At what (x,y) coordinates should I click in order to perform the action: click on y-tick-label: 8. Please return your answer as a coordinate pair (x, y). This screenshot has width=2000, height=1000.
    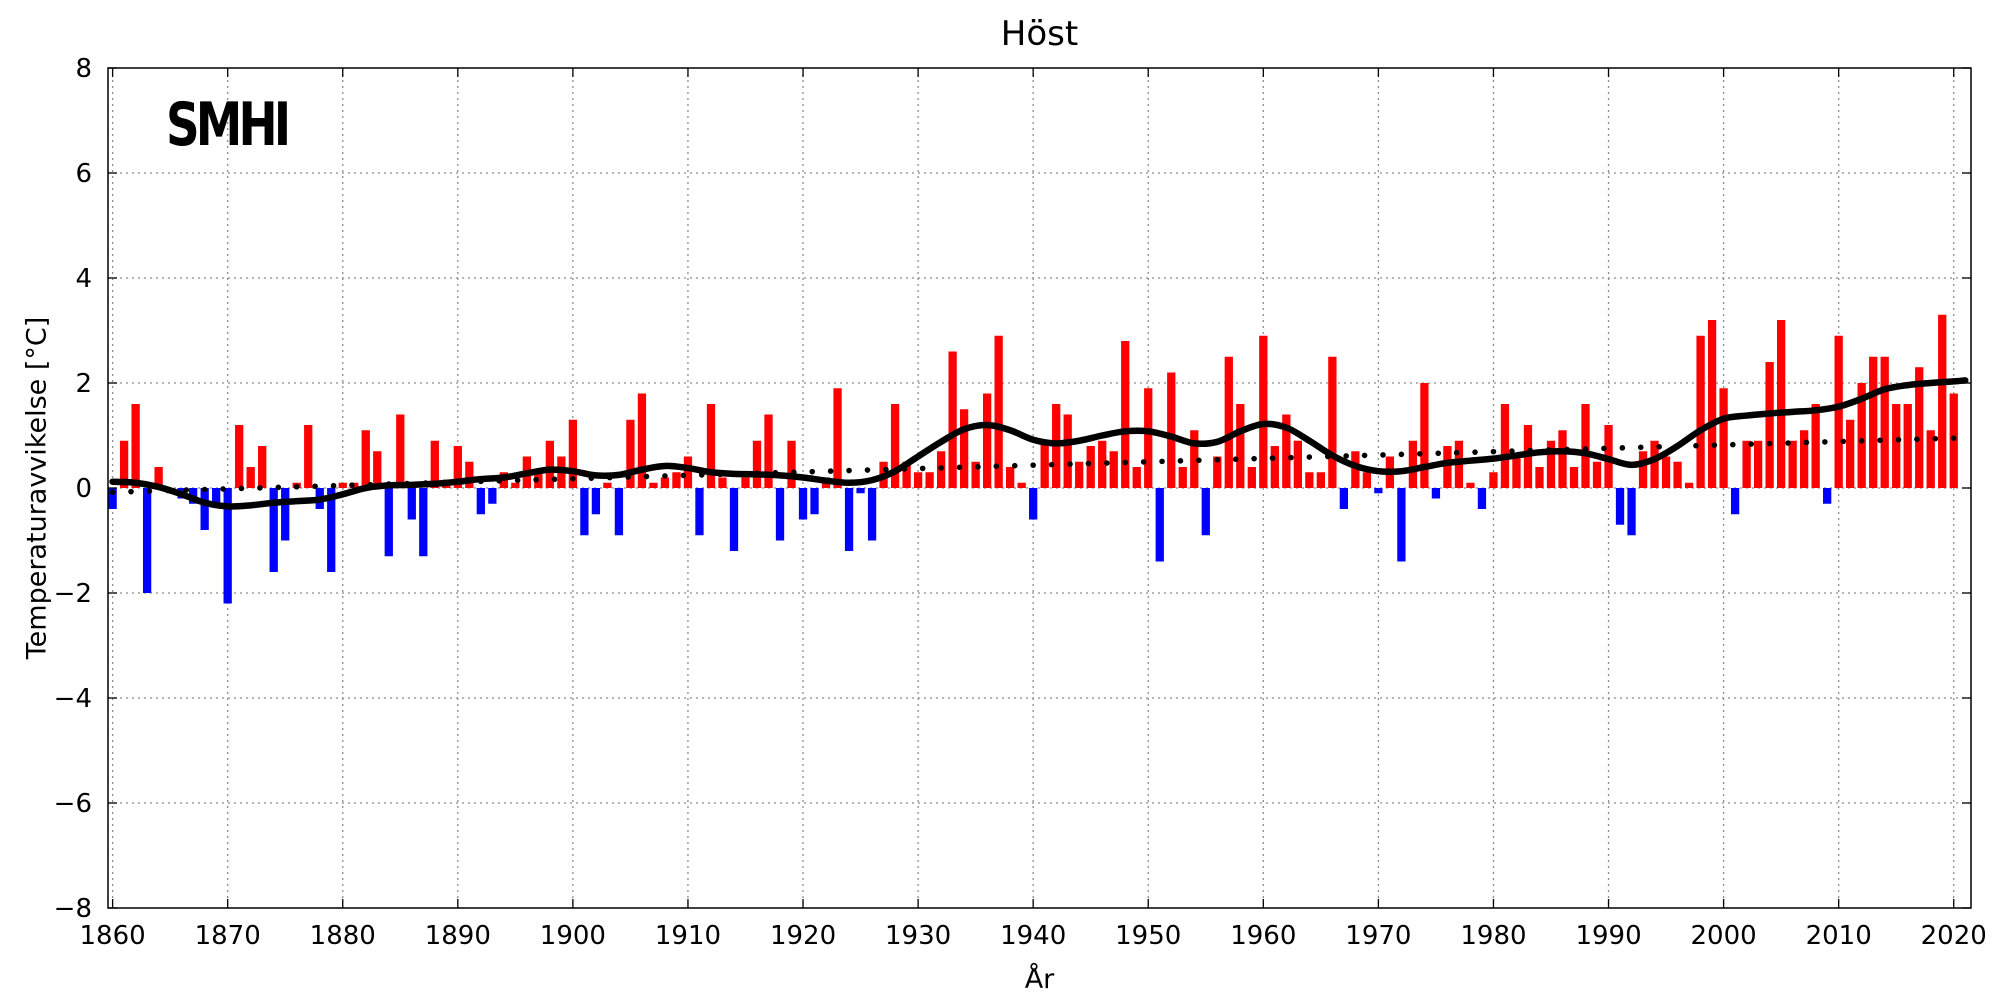
    Looking at the image, I should click on (83, 69).